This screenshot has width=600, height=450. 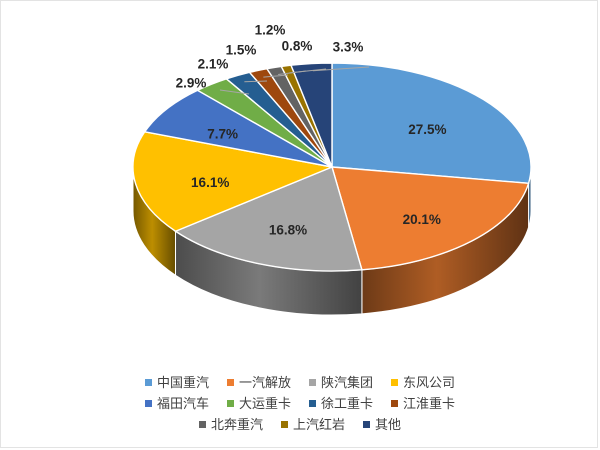 I want to click on legend-label: 江淮重卡, so click(x=429, y=403).